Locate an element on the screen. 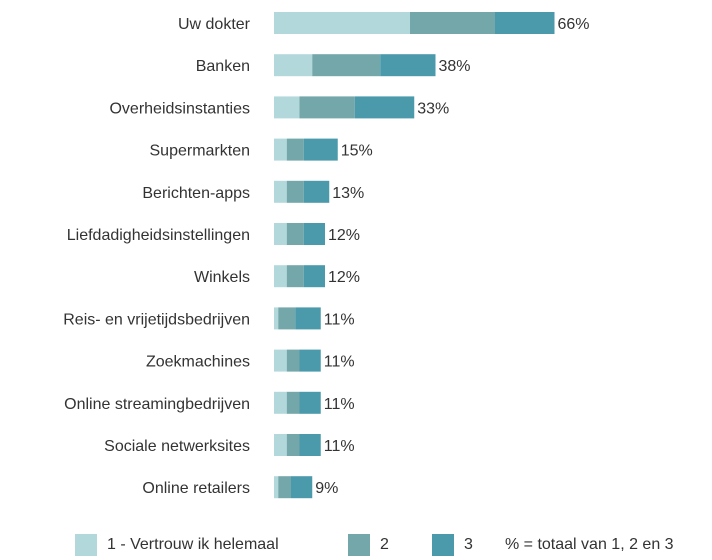 The width and height of the screenshot is (712, 560). legend-item-1: 1 - Vertrouw ik helemaal is located at coordinates (177, 545).